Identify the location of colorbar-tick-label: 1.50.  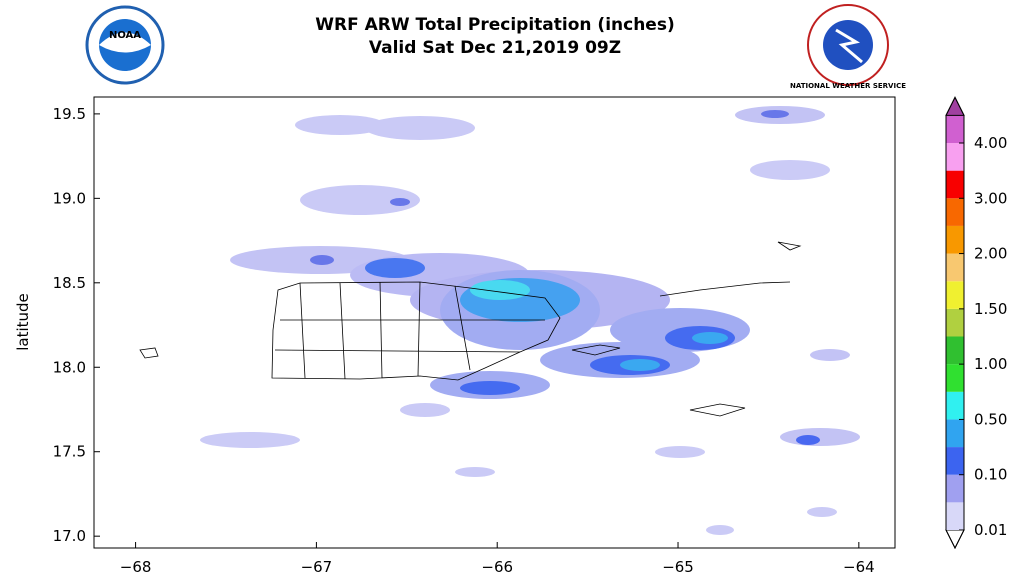
(990, 309).